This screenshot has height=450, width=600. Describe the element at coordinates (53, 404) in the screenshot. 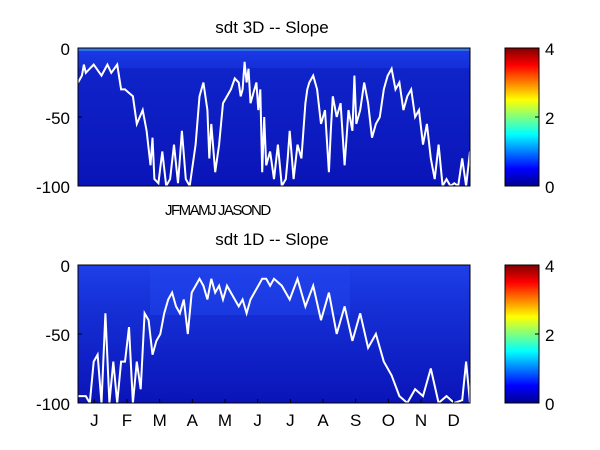

I see `ytick-label-bottom: -100` at that location.